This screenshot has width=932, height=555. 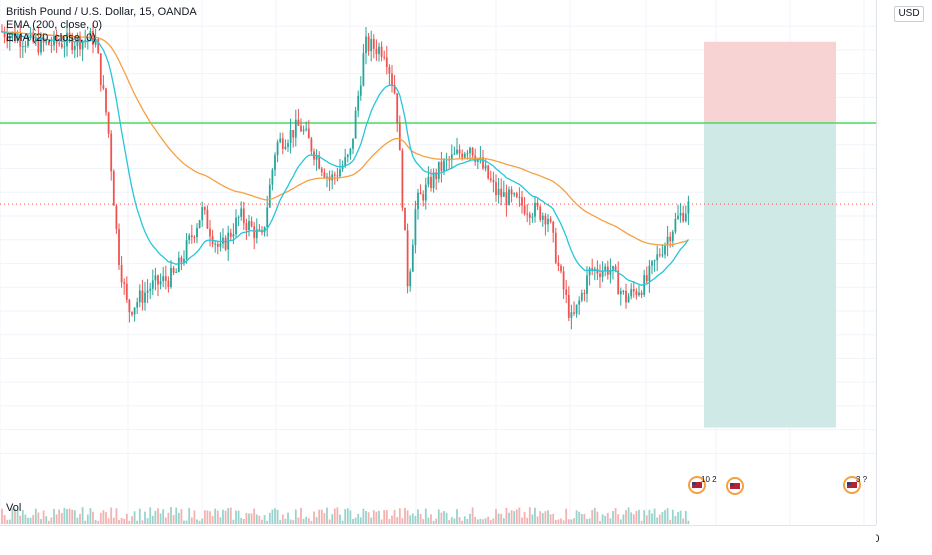 I want to click on currency-button: USD, so click(x=909, y=14).